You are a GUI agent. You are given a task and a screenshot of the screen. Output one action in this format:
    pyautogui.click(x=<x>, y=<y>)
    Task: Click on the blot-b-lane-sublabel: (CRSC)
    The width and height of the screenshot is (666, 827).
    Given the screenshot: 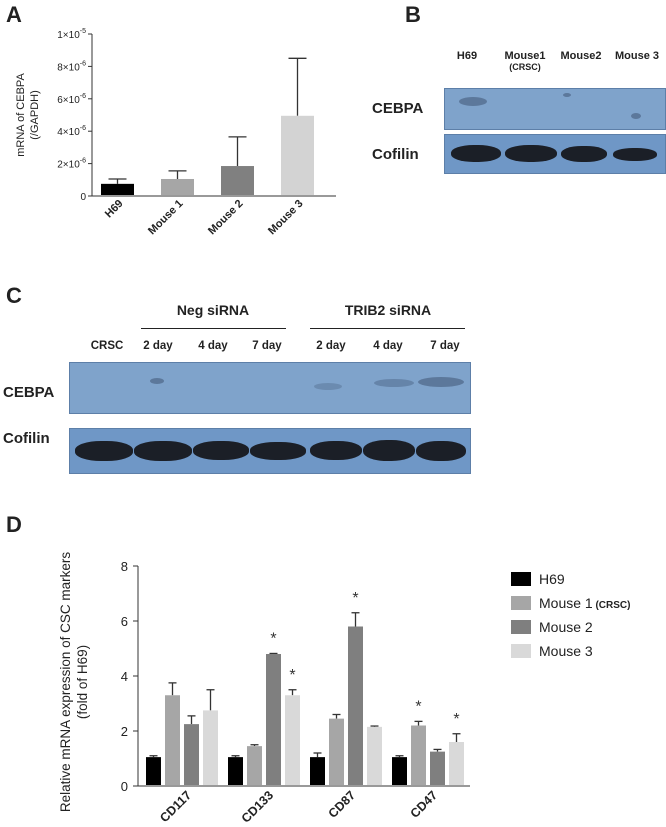 What is the action you would take?
    pyautogui.click(x=525, y=67)
    